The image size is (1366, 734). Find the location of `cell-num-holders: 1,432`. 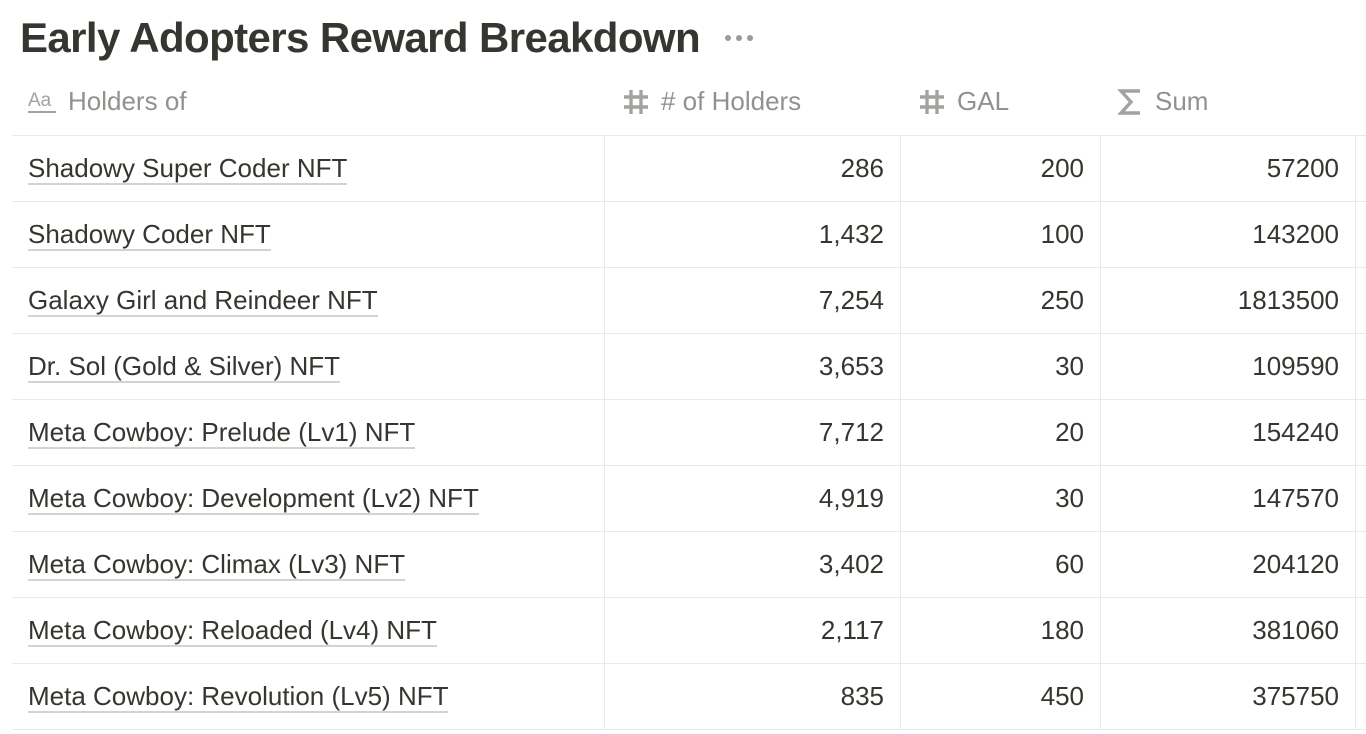

cell-num-holders: 1,432 is located at coordinates (753, 234).